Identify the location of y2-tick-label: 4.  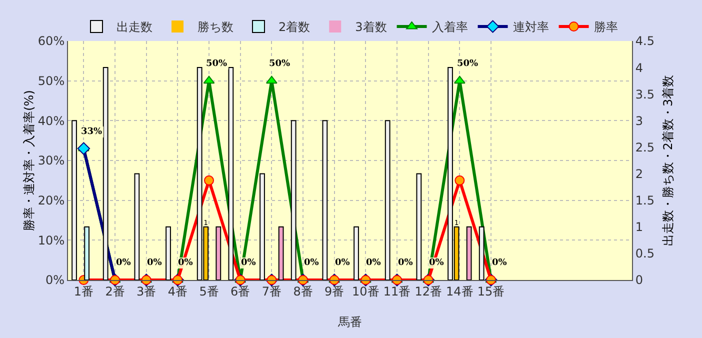
(639, 67).